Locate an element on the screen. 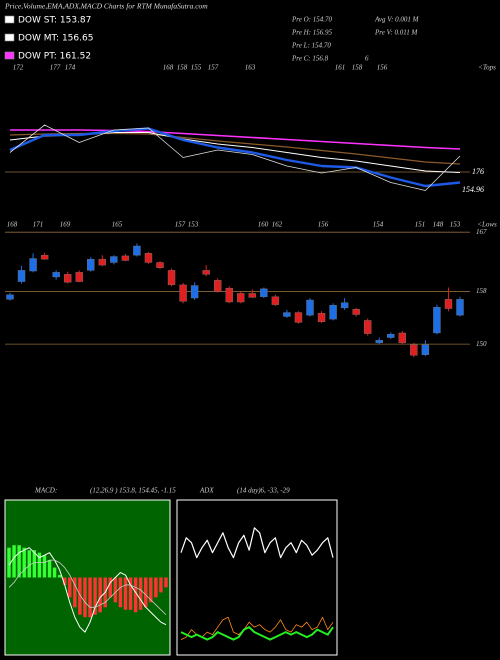 The height and width of the screenshot is (660, 500). top-label: 168 is located at coordinates (168, 68).